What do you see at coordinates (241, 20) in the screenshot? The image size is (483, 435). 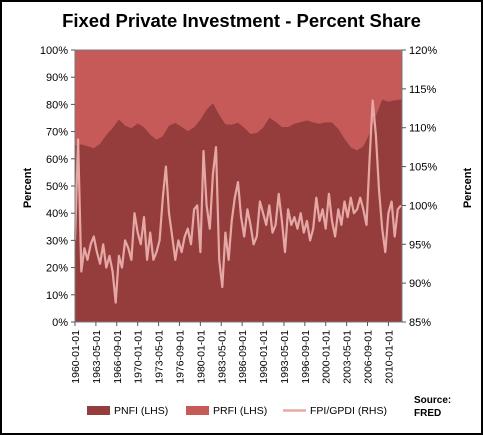 I see `chart-title: Fixed Private Investment - Percent Share` at bounding box center [241, 20].